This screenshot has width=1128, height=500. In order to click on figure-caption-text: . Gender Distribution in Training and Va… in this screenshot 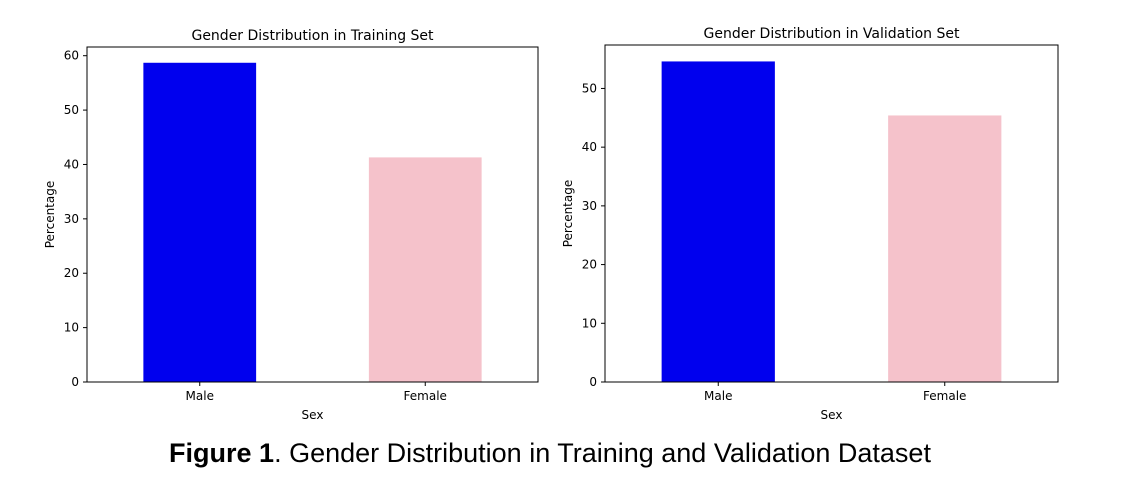, I will do `click(602, 453)`.